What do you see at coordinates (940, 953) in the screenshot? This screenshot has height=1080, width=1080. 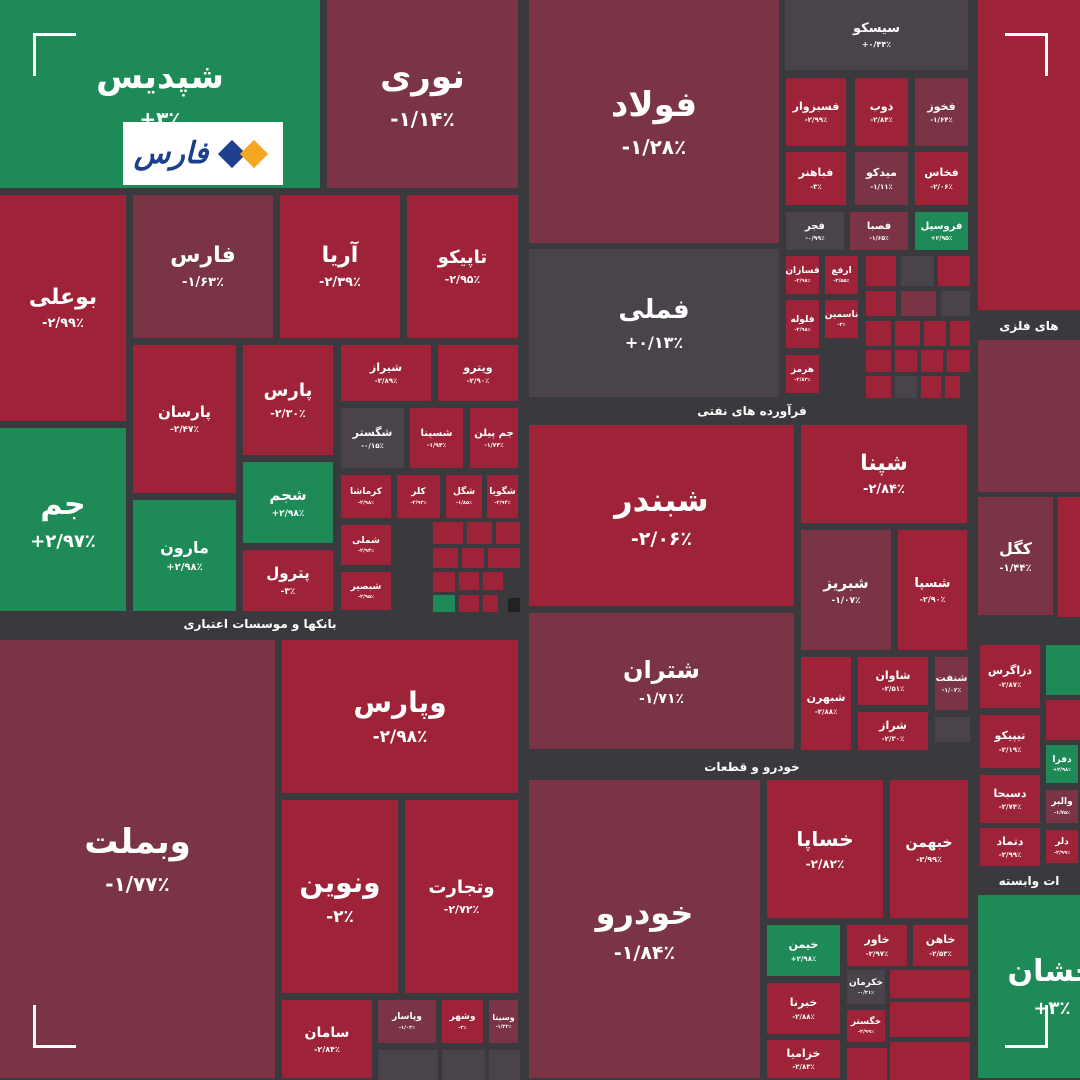 I see `tile-change: -۲/۵۳٪` at bounding box center [940, 953].